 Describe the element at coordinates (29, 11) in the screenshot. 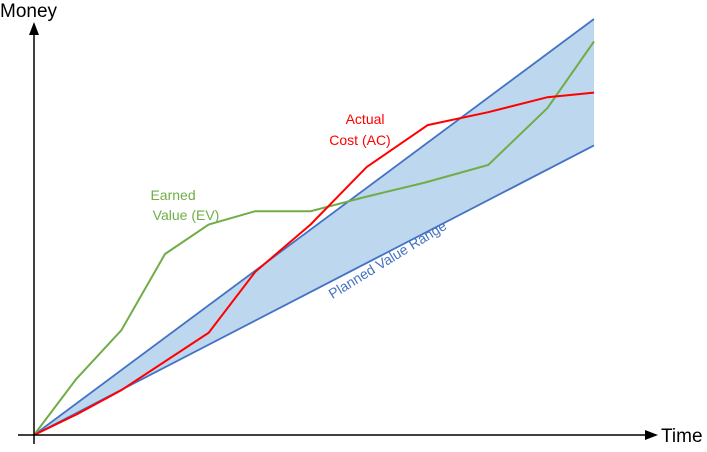

I see `y-axis-title: Money` at that location.